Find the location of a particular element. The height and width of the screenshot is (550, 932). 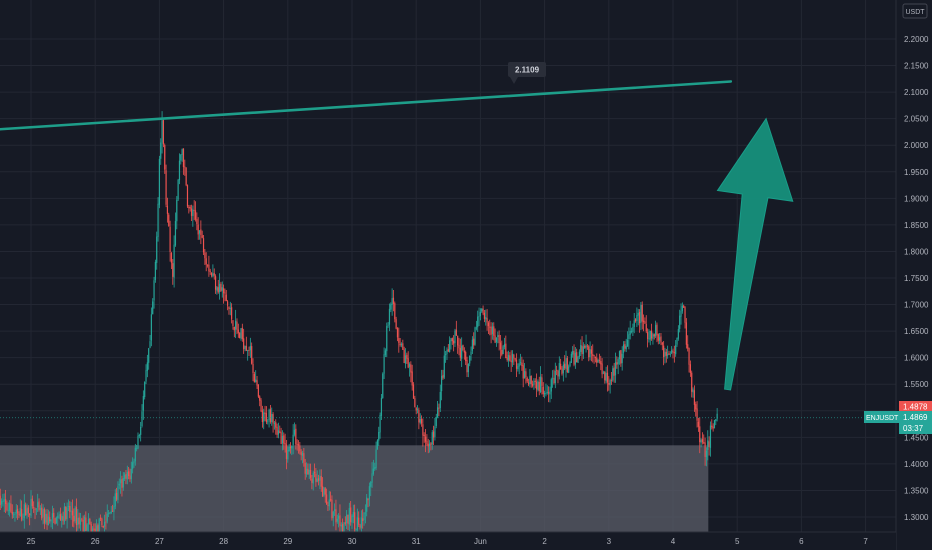

price-tick-label: 2.2000 is located at coordinates (916, 39).